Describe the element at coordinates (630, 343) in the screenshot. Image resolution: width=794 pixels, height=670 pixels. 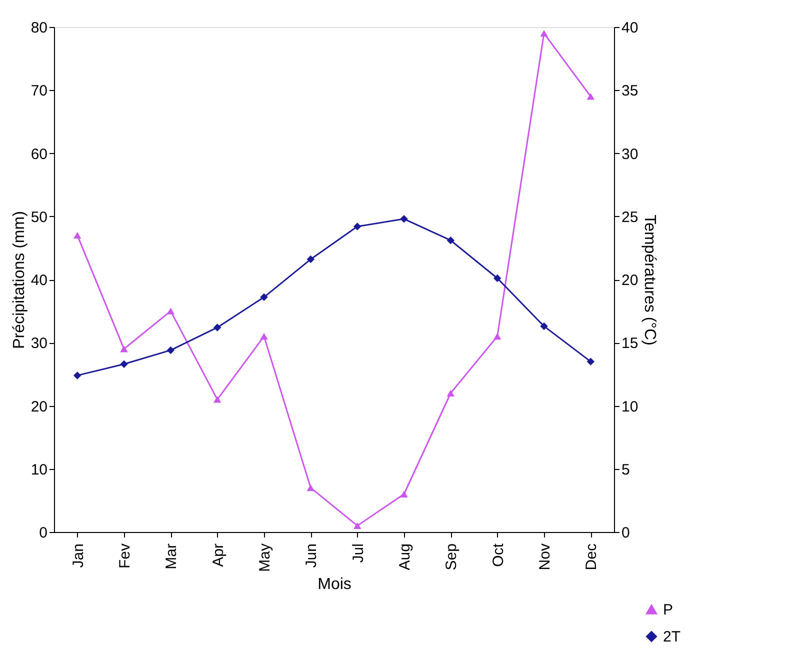
I see `y2-tick-label: 15` at that location.